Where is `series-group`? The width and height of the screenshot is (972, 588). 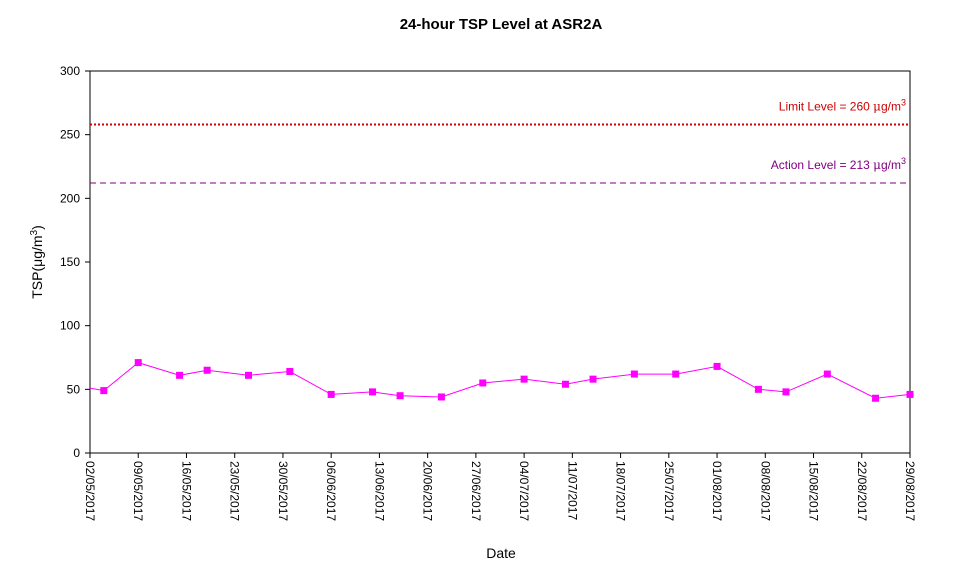
series-group is located at coordinates (501, 380).